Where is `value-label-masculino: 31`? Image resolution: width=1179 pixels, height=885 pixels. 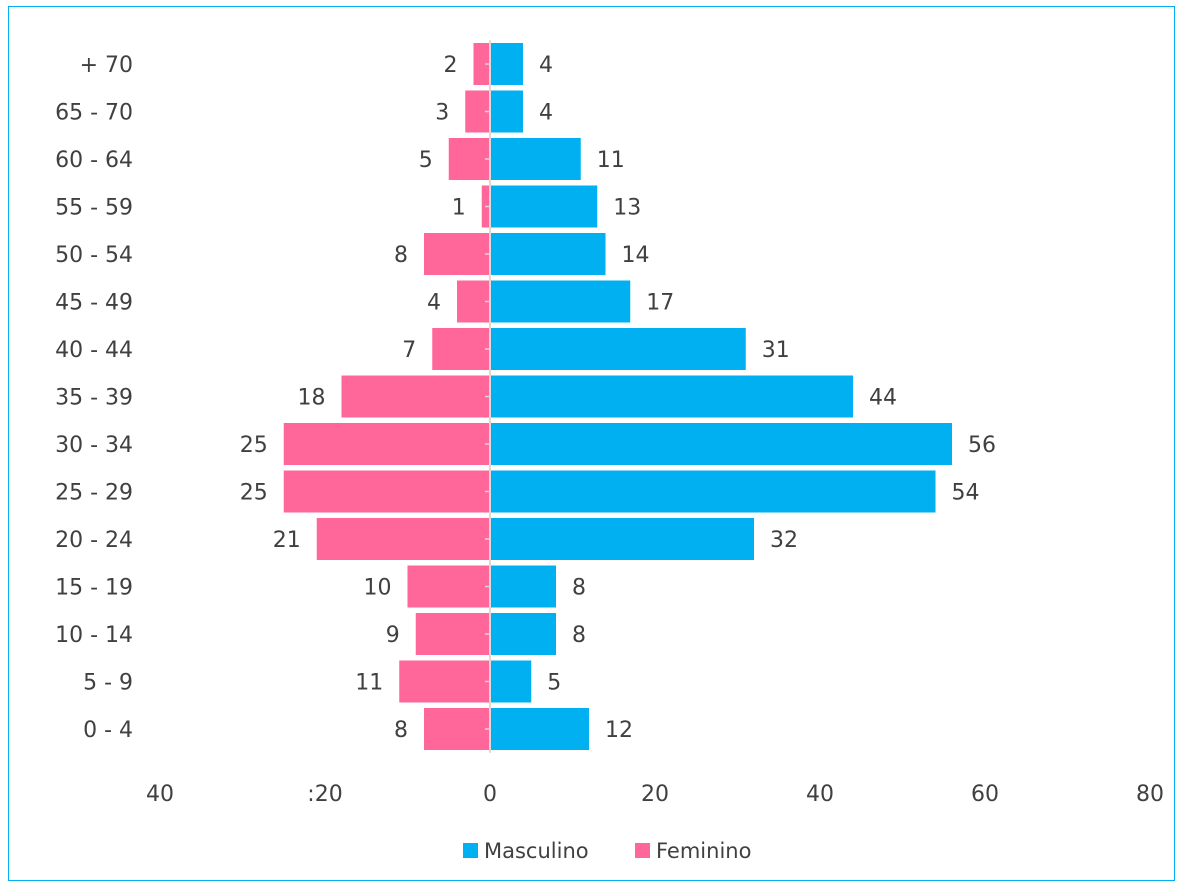
value-label-masculino: 31 is located at coordinates (776, 350).